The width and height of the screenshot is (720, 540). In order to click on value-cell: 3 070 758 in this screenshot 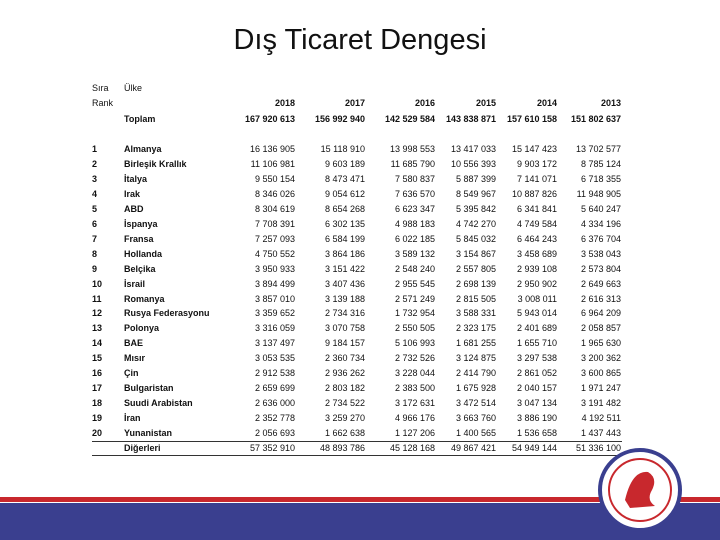, I will do `click(344, 328)`.